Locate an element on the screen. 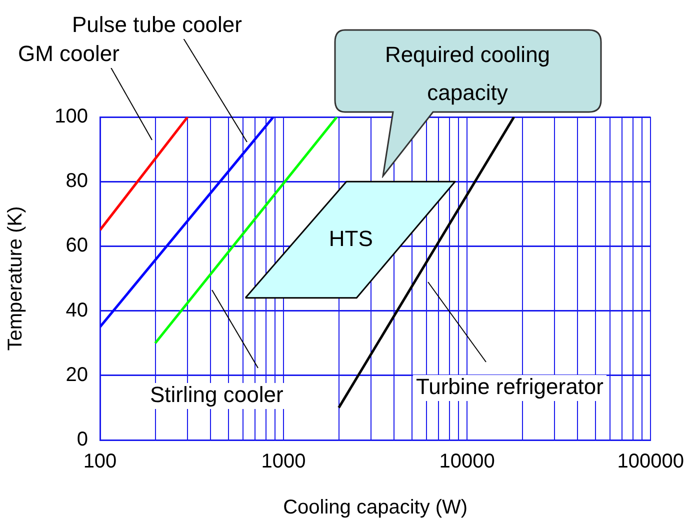  text: Turbine refrigerator is located at coordinates (510, 387).